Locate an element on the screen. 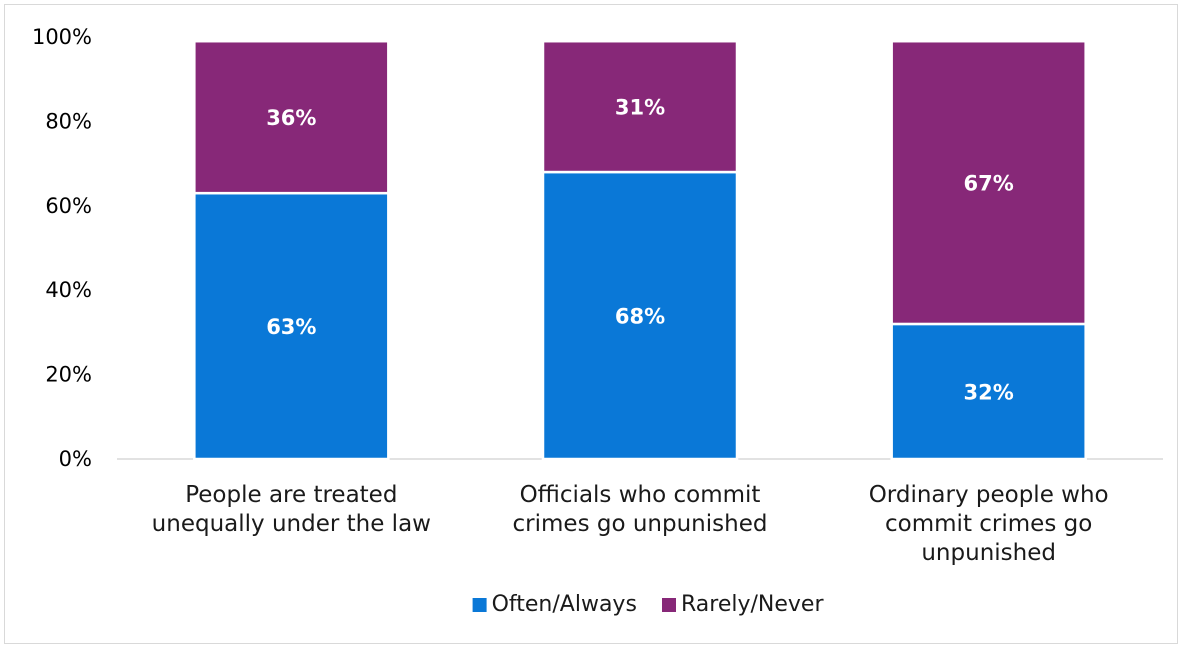 The height and width of the screenshot is (649, 1182). y-tick-label: 0% is located at coordinates (75, 459).